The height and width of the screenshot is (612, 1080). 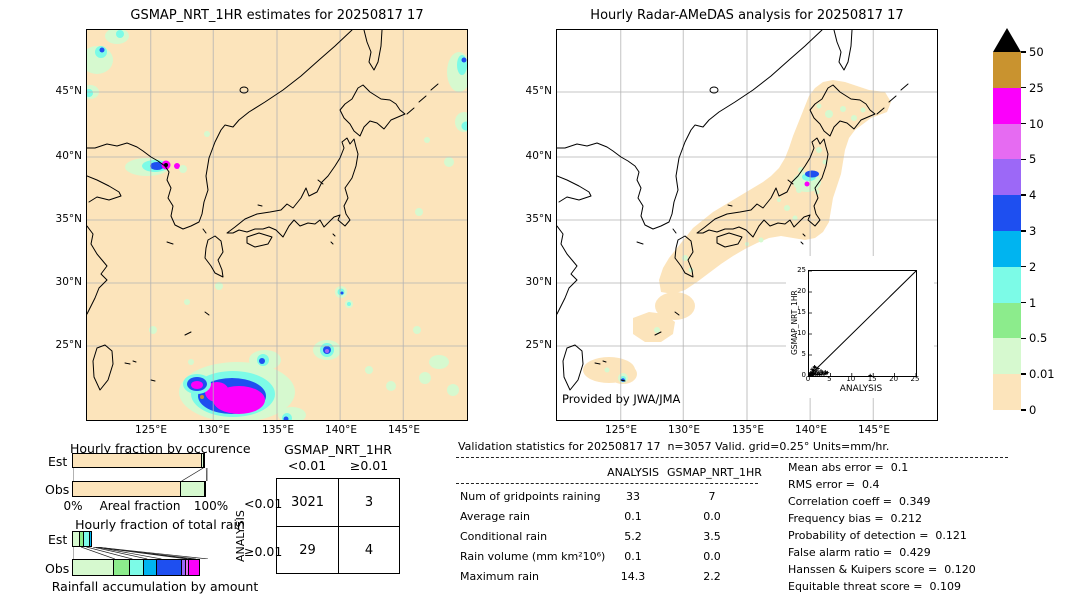 What do you see at coordinates (712, 516) in the screenshot?
I see `stats-value: 0.0` at bounding box center [712, 516].